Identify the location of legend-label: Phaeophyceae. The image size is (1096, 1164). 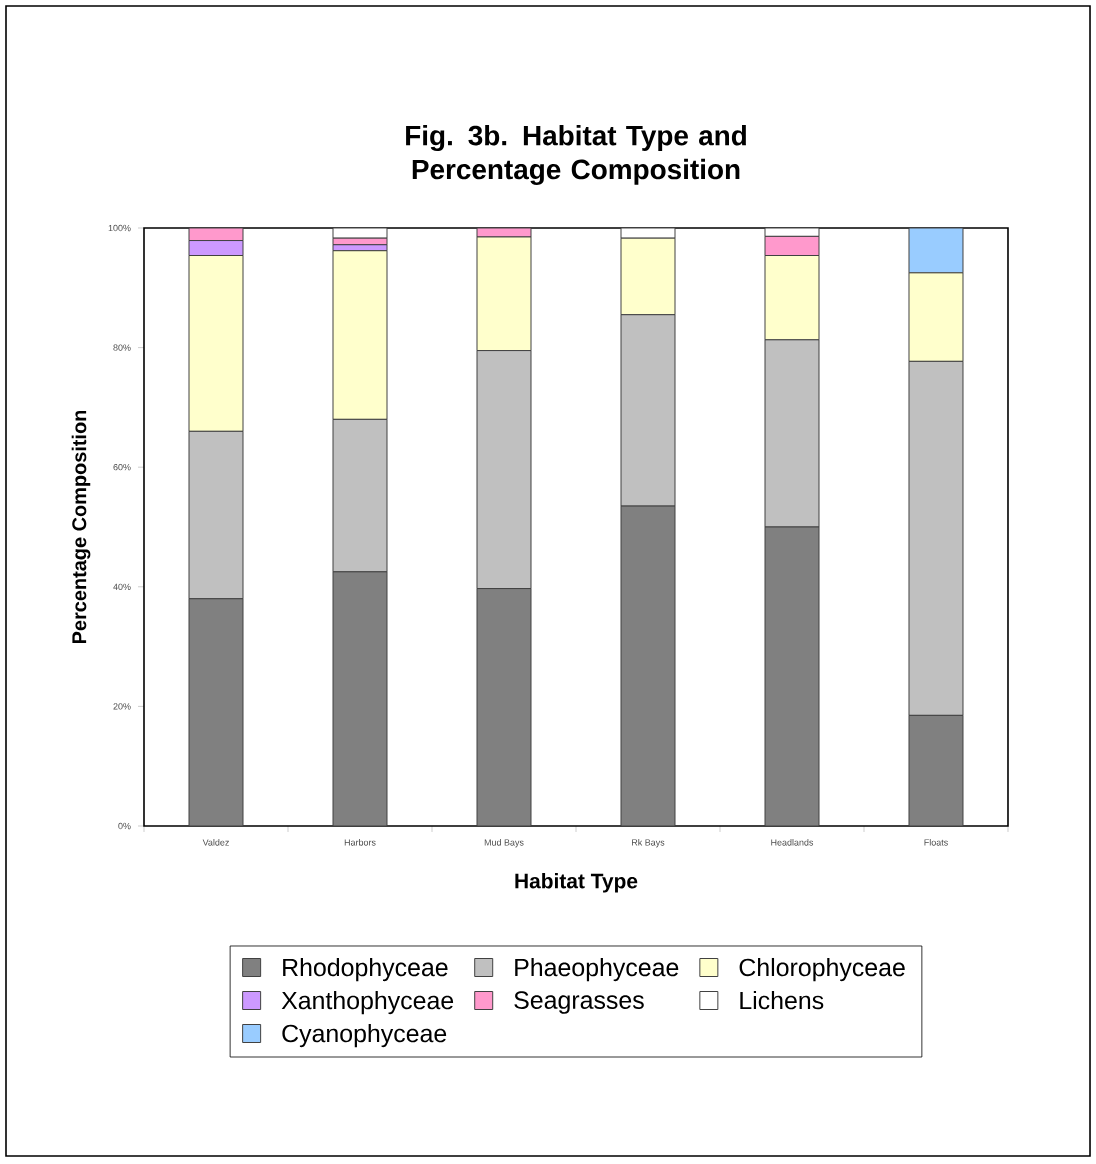
(597, 969).